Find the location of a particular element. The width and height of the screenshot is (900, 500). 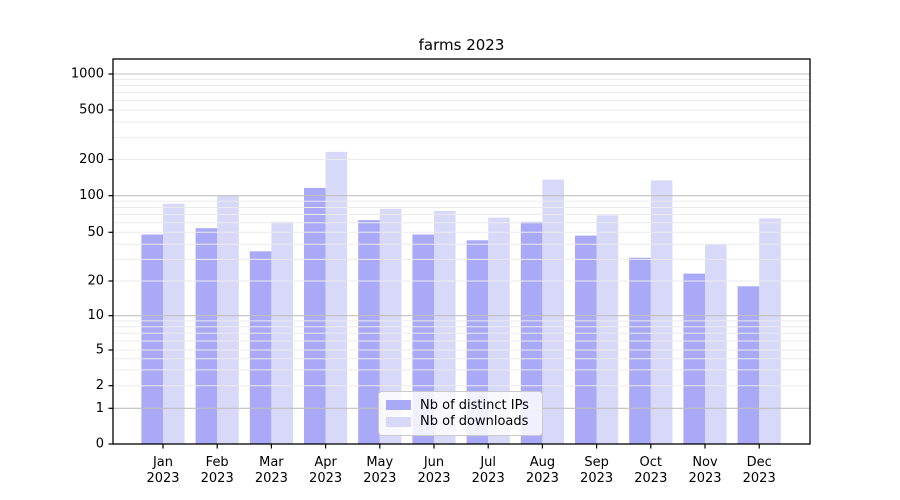

x-tick-label-month: Dec is located at coordinates (759, 462).